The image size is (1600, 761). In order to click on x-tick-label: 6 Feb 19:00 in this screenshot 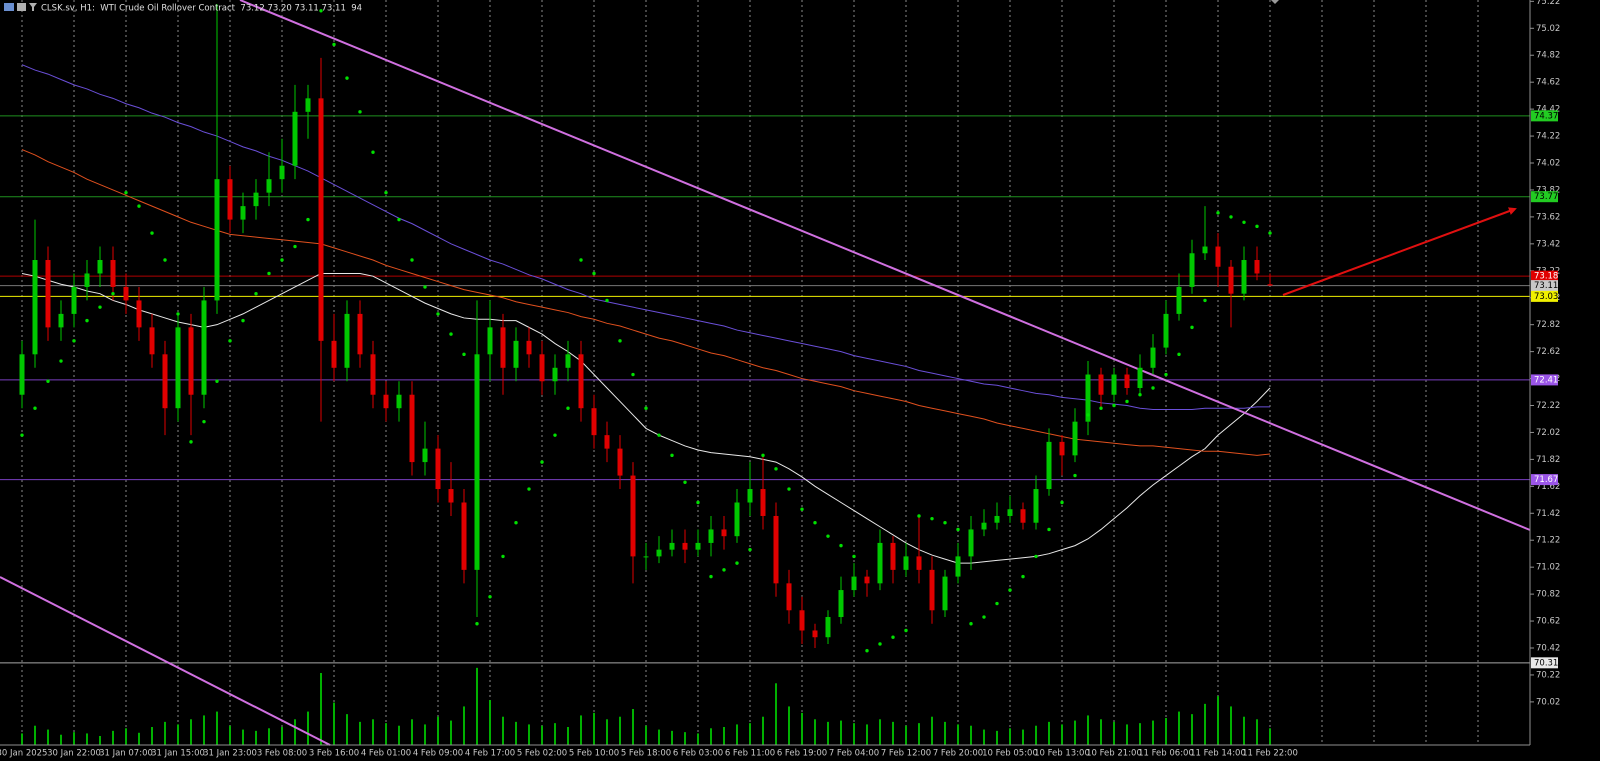, I will do `click(802, 754)`.